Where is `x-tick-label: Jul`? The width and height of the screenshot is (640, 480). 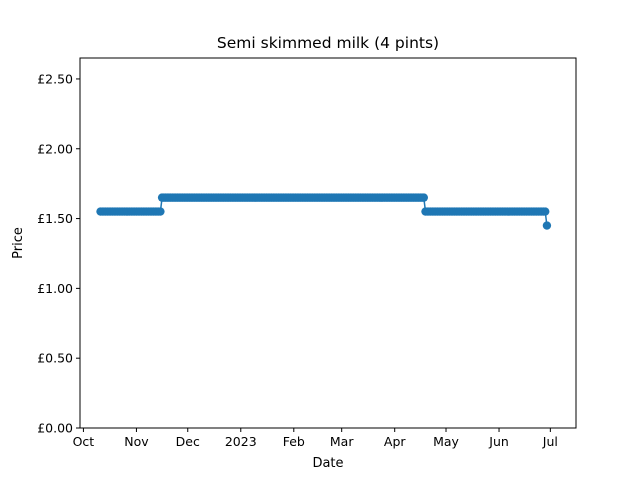 x-tick-label: Jul is located at coordinates (550, 441).